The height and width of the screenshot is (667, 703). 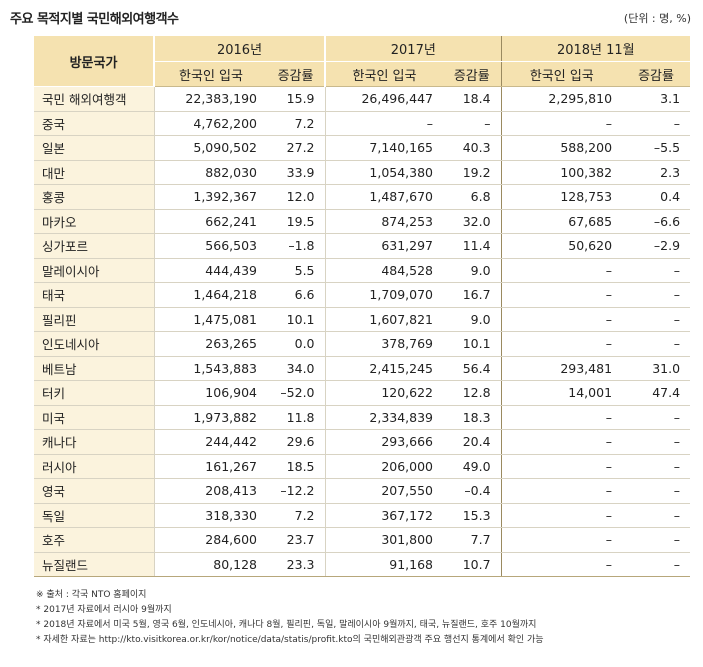 I want to click on change-rate-cell: 23.3, so click(x=296, y=564).